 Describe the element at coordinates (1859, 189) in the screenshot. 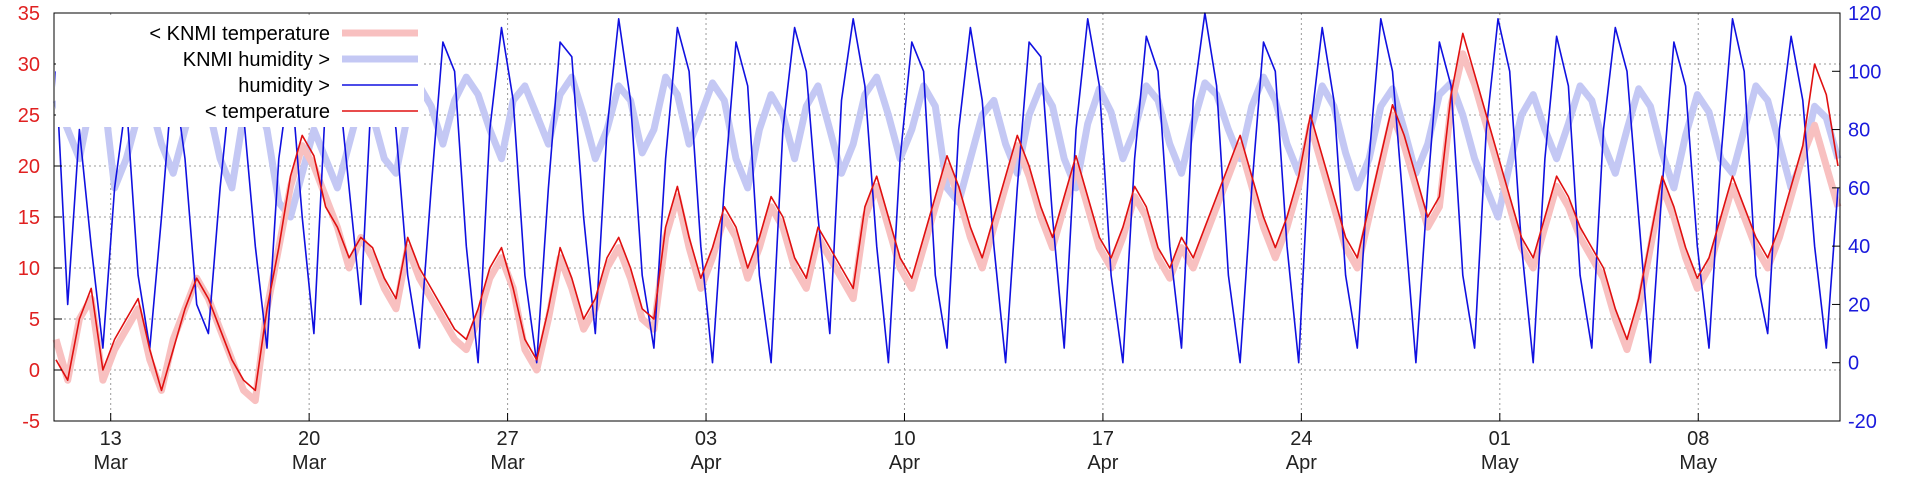

I see `y-right-tick-label: 60` at that location.